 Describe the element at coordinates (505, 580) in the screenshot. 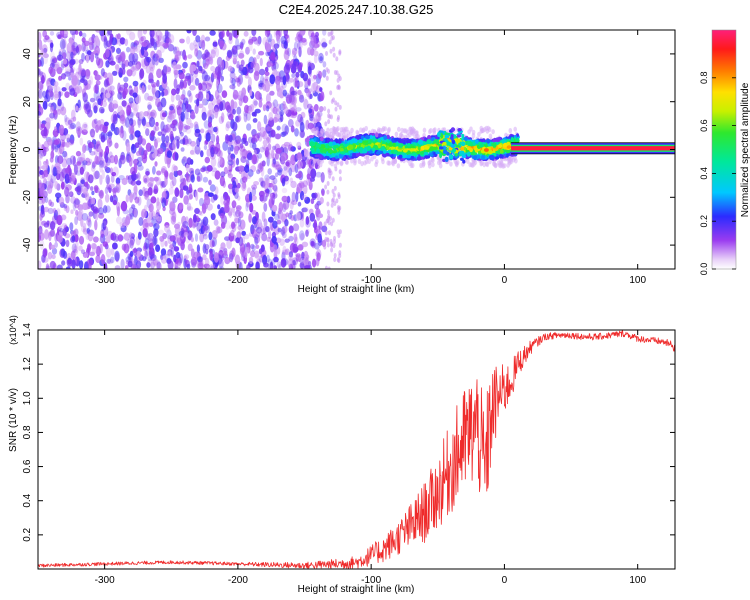

I see `x-tick-label: 0` at that location.